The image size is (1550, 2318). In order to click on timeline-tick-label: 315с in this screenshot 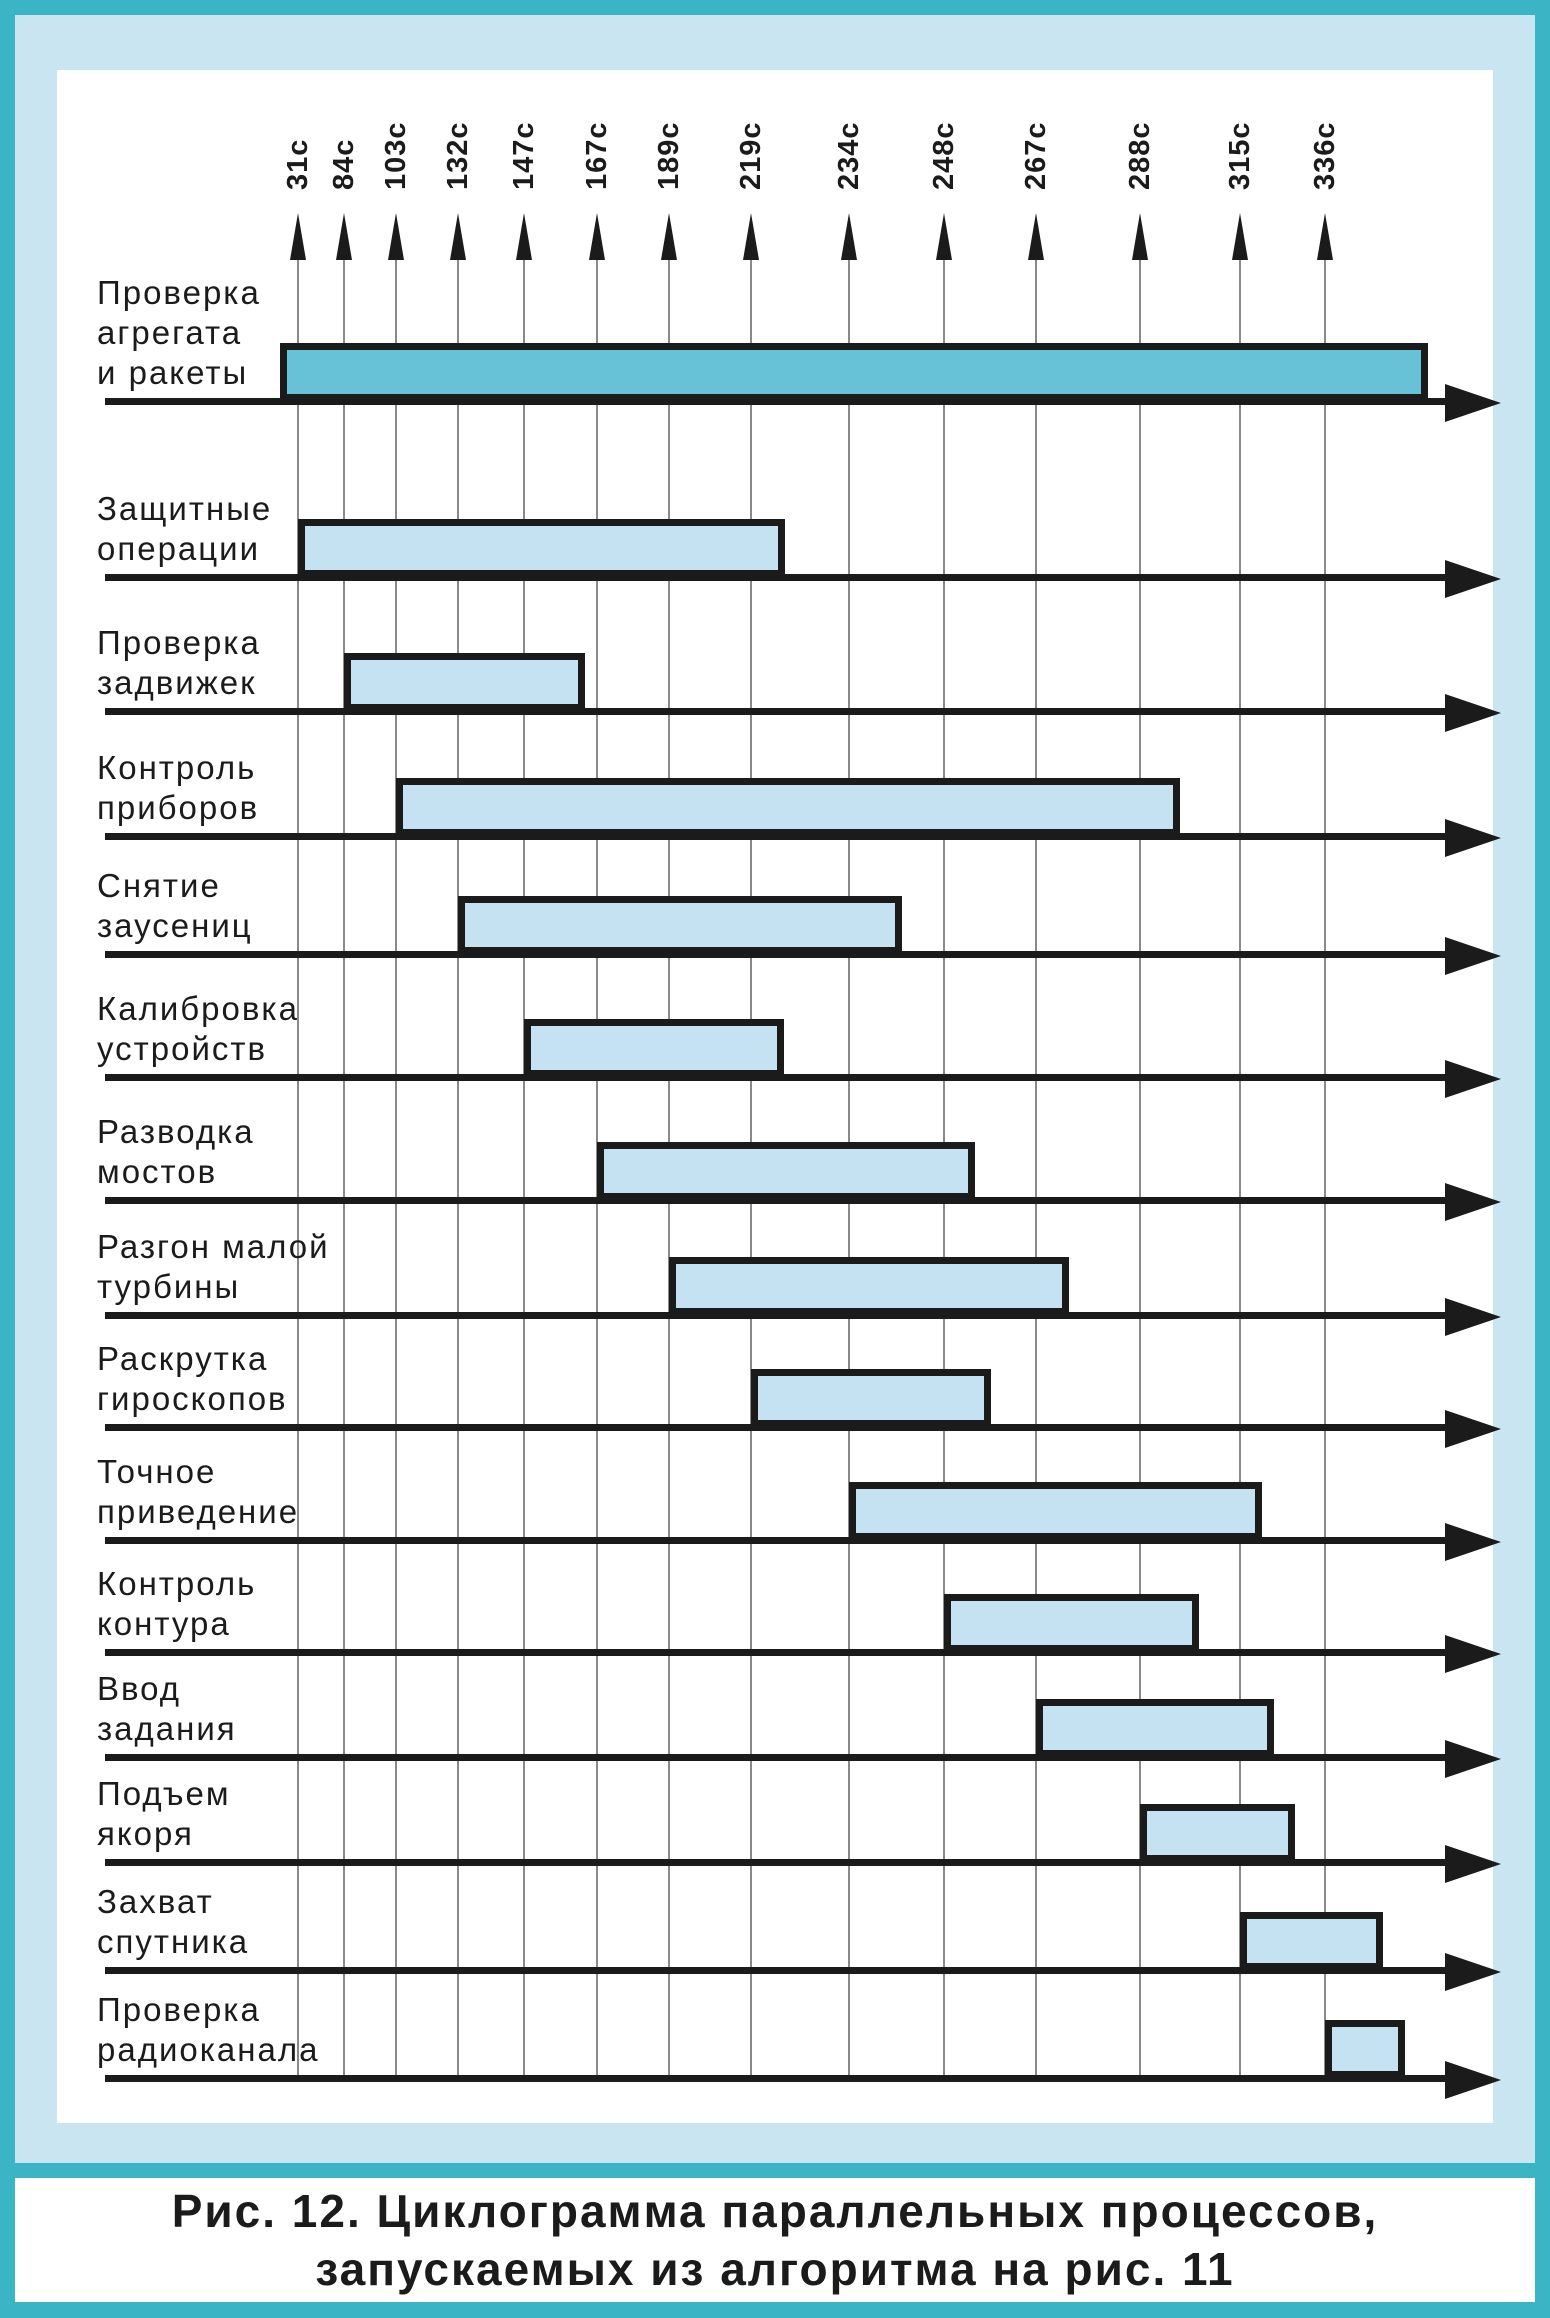, I will do `click(1240, 155)`.